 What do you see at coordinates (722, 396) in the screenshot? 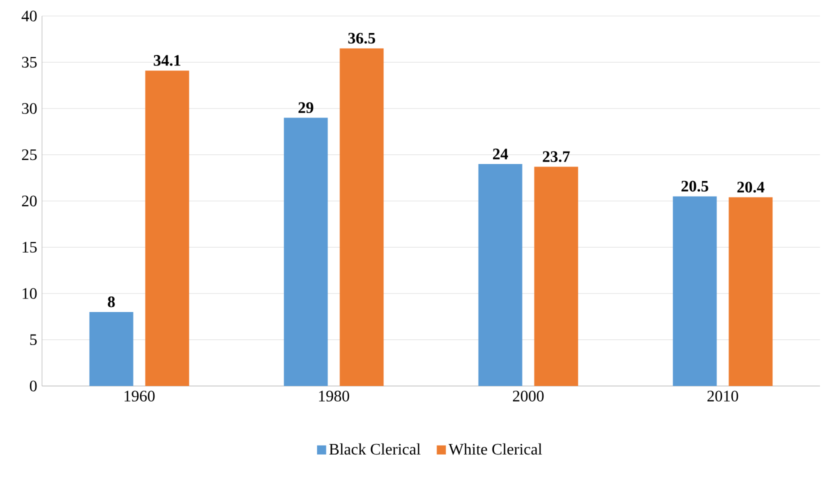
I see `x-tick-label: 2010` at bounding box center [722, 396].